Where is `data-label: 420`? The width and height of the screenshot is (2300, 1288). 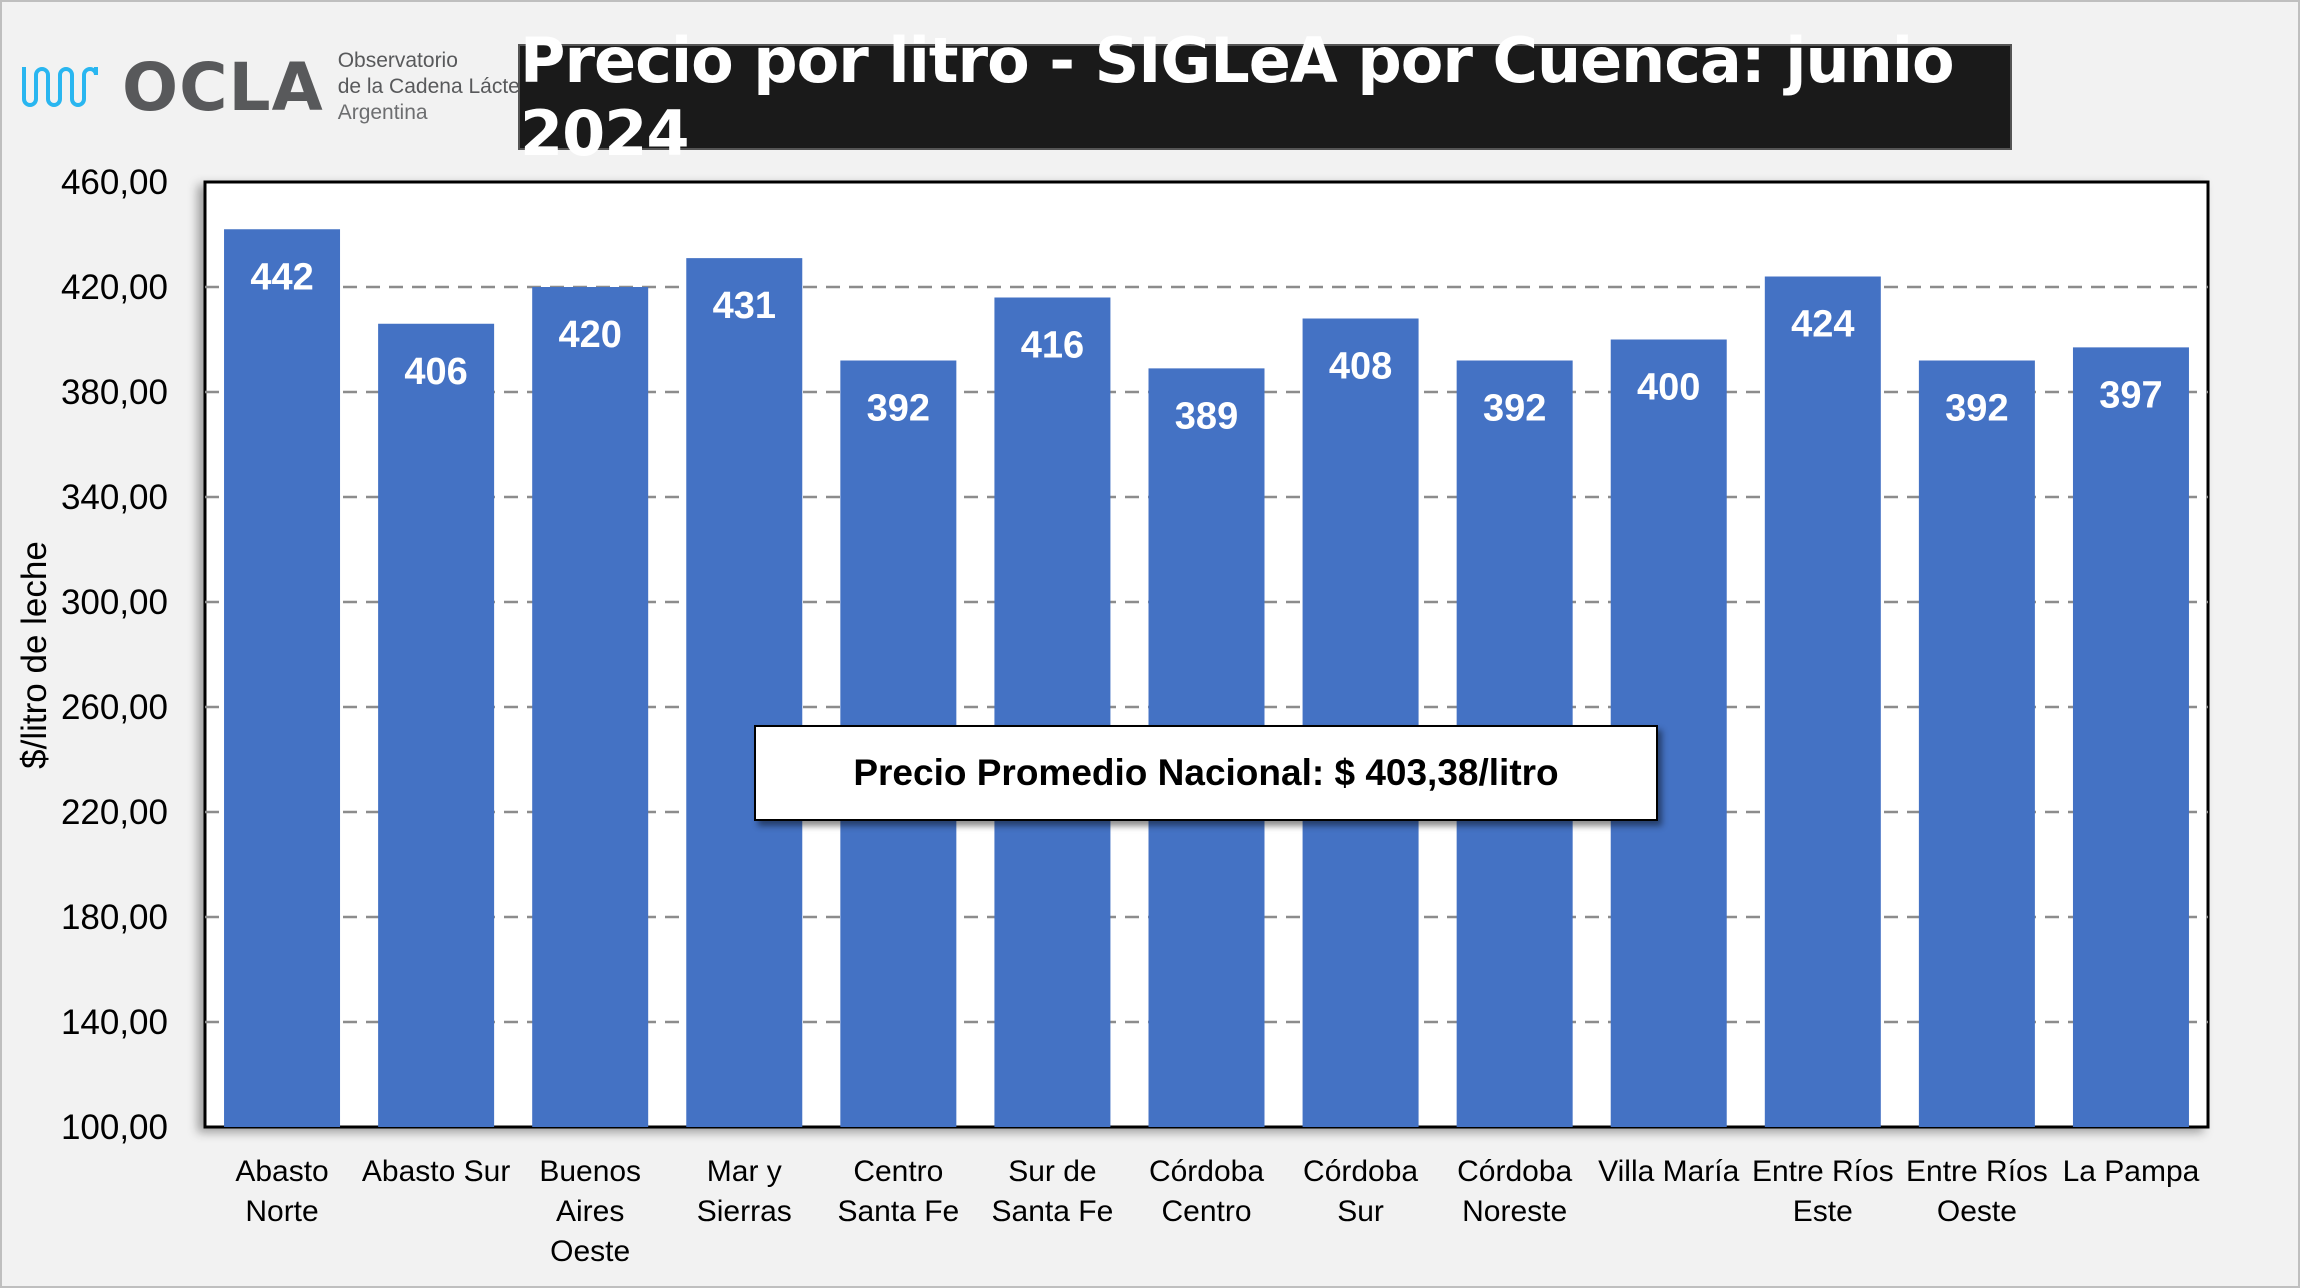
data-label: 420 is located at coordinates (589, 335).